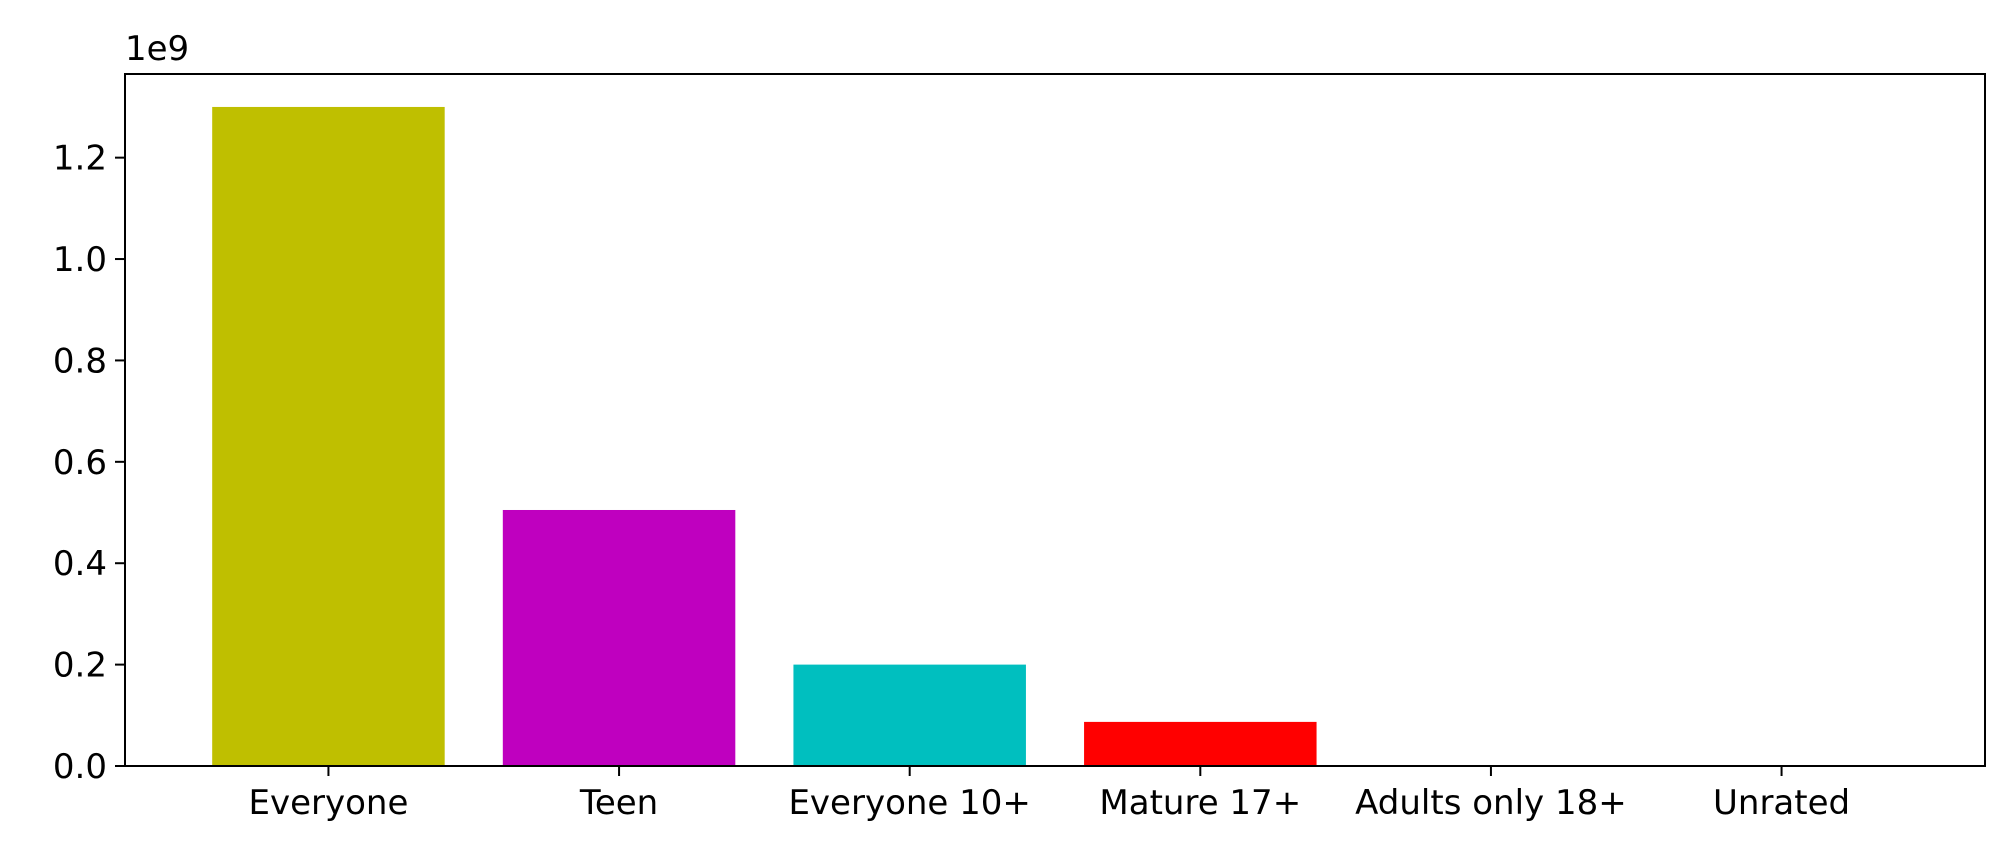  Describe the element at coordinates (80, 666) in the screenshot. I see `y-tick-label: 0.2` at that location.